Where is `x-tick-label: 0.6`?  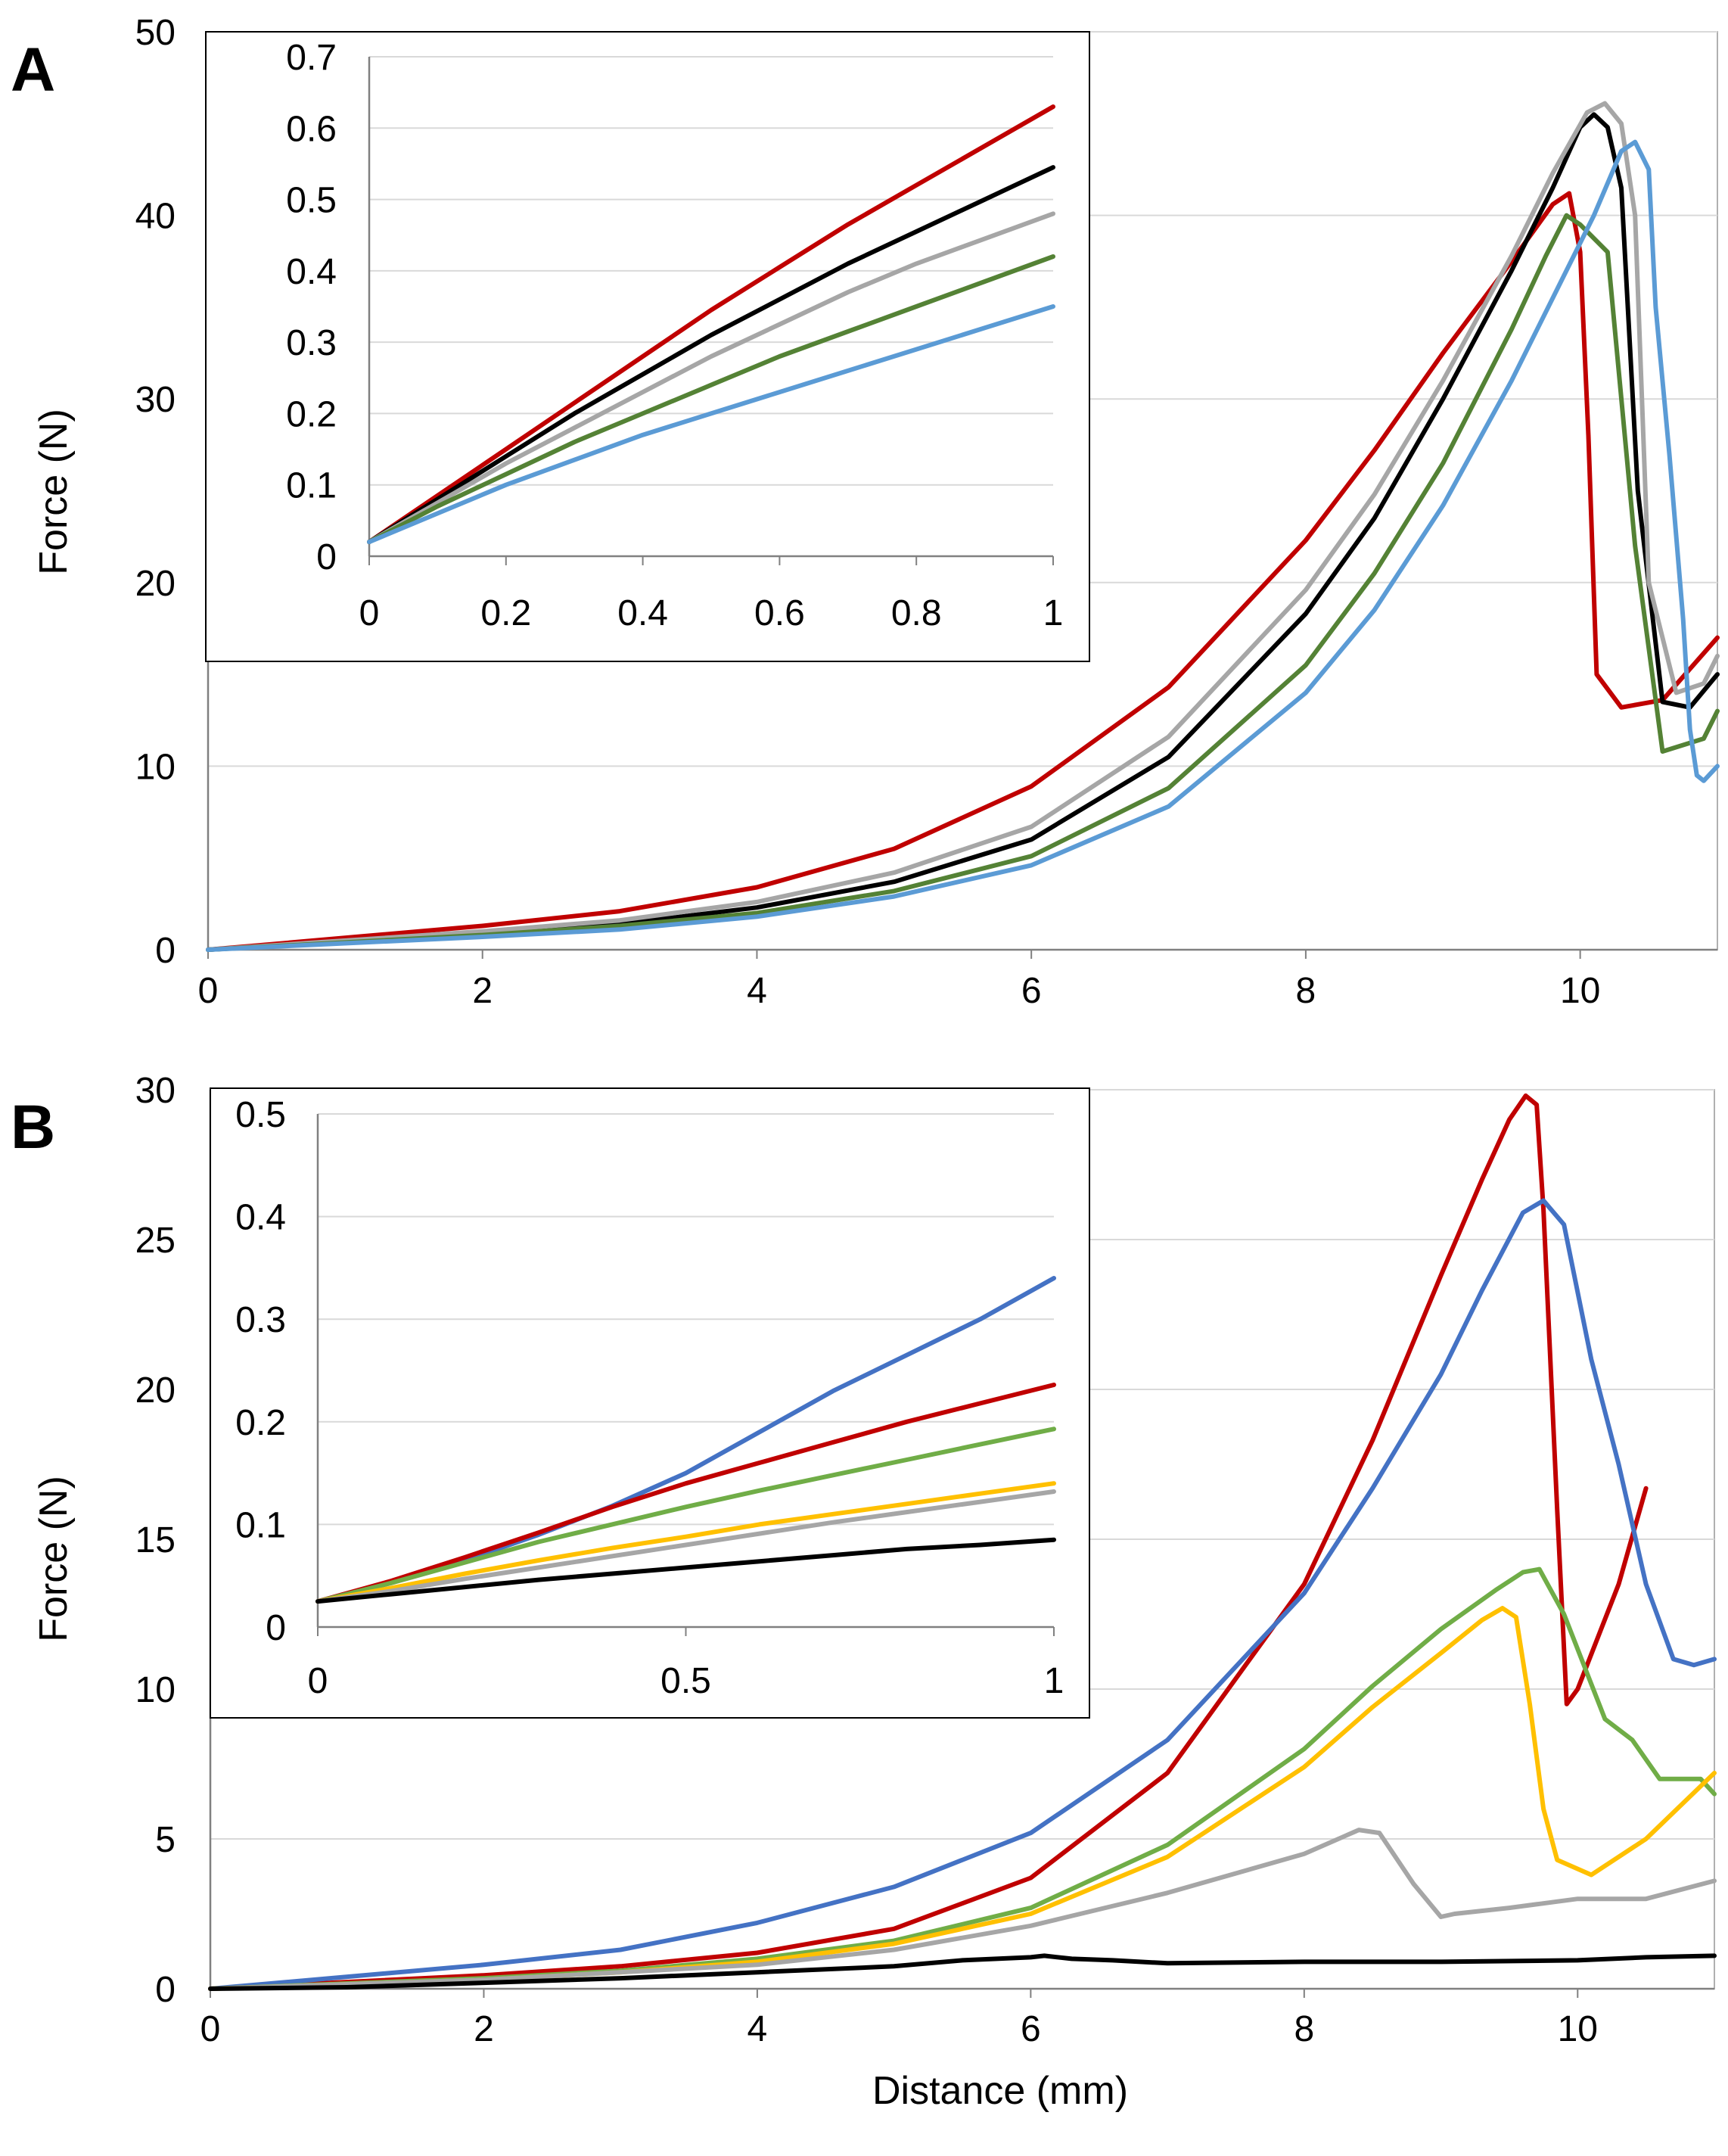 x-tick-label: 0.6 is located at coordinates (779, 613).